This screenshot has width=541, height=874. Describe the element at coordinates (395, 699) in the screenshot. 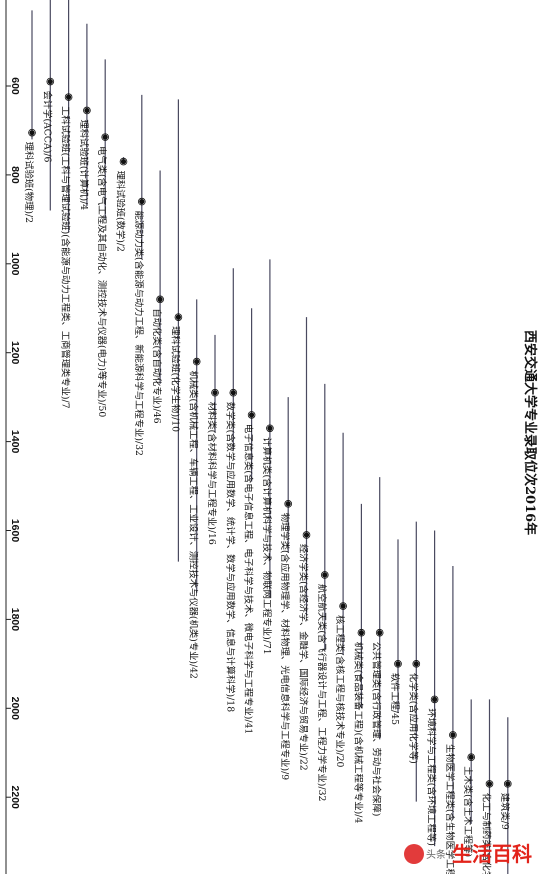

I see `major-label: 软件工程/45` at that location.